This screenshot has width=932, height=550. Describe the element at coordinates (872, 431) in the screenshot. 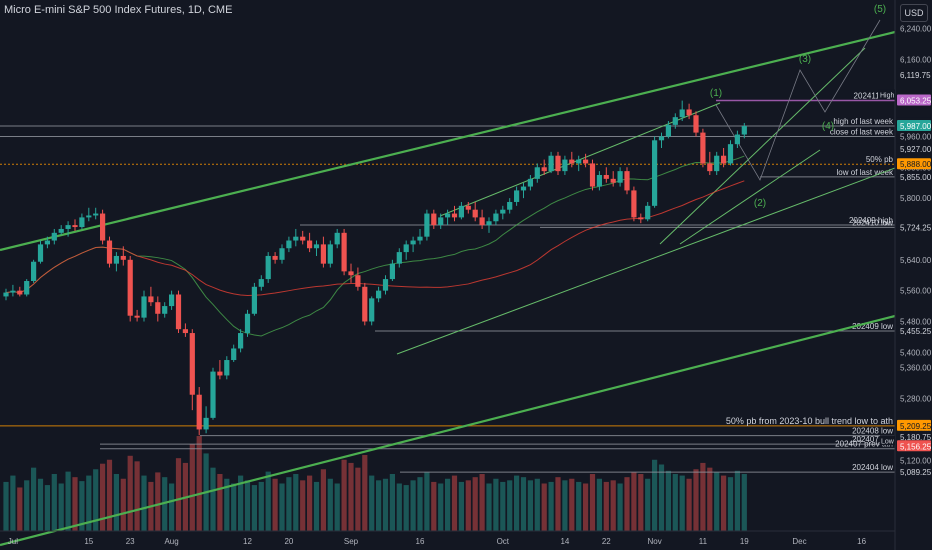

I see `level-label: 202408 low` at that location.